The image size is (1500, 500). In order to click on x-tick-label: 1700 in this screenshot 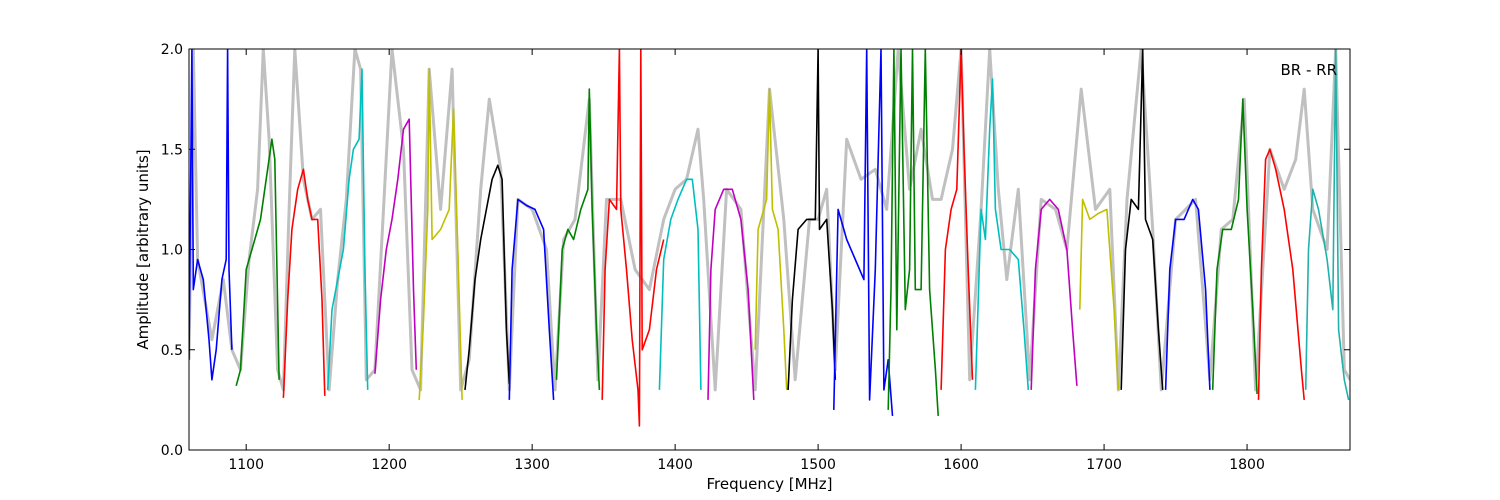, I will do `click(1104, 465)`.